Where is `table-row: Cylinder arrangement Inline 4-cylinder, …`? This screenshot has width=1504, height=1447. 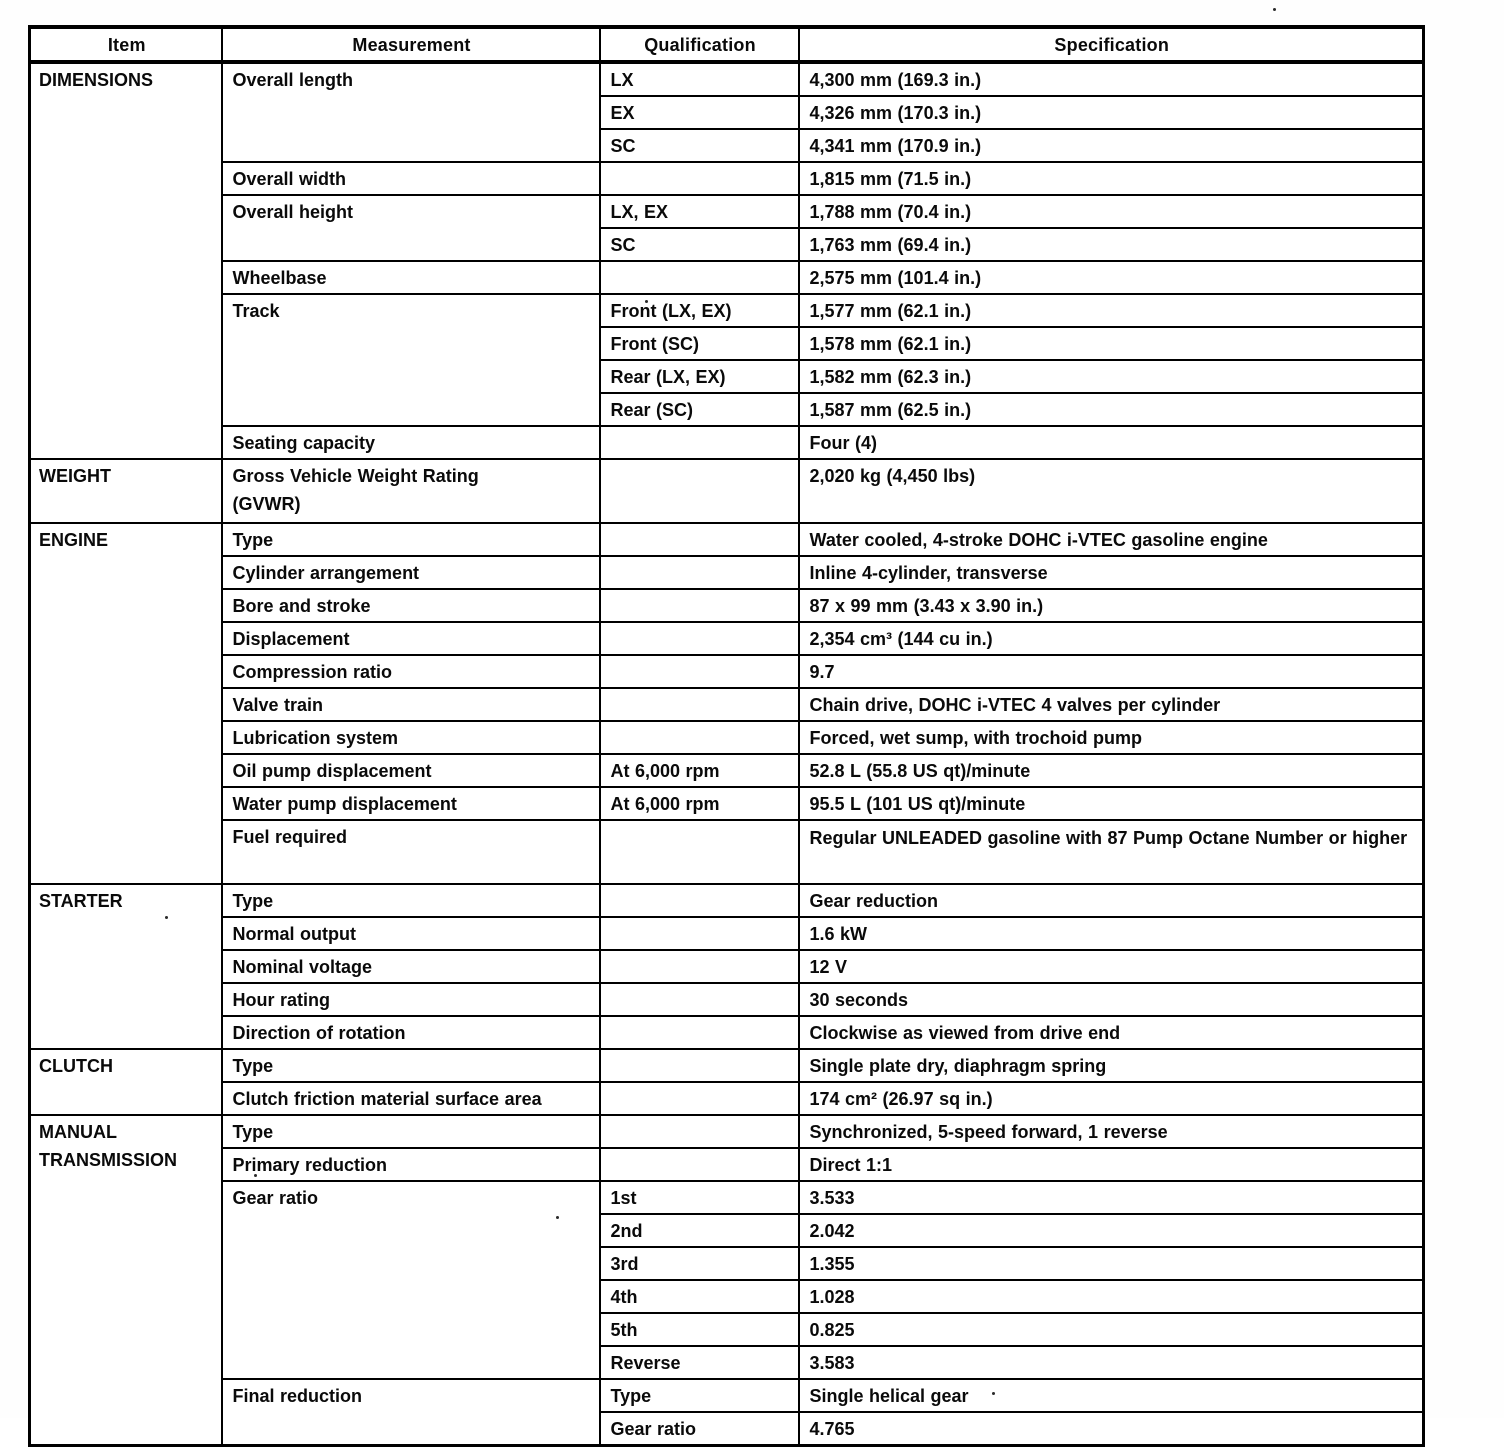 table-row: Cylinder arrangement Inline 4-cylinder, … is located at coordinates (727, 572).